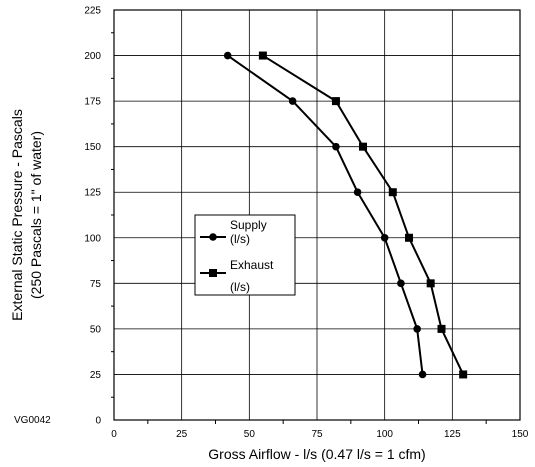  I want to click on legend-label-supply-line1: Supply, so click(248, 225).